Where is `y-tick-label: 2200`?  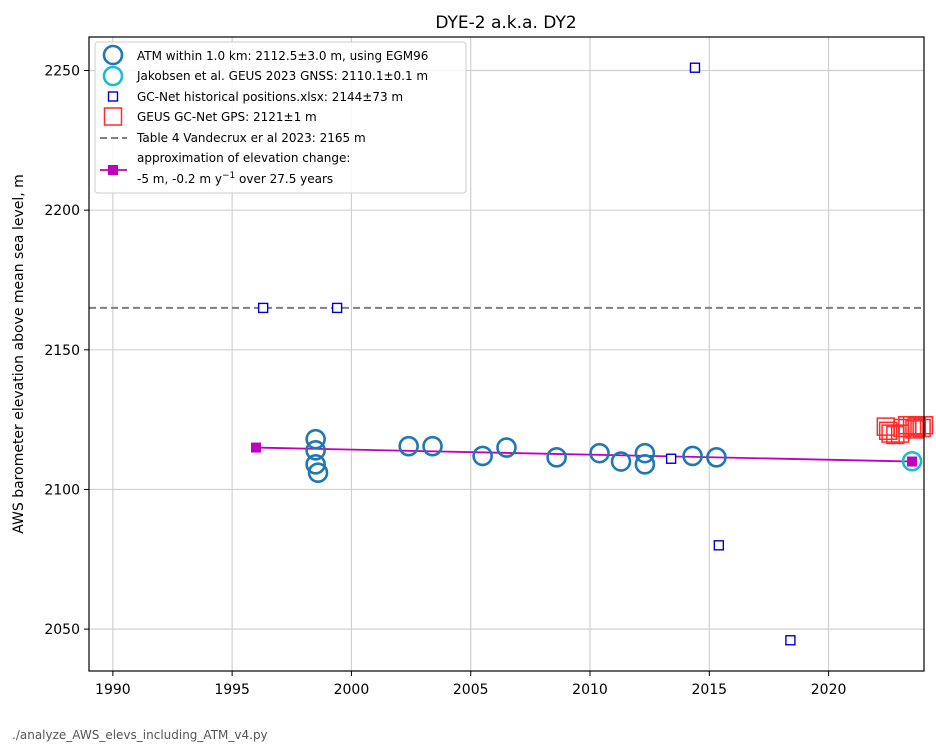 y-tick-label: 2200 is located at coordinates (62, 211).